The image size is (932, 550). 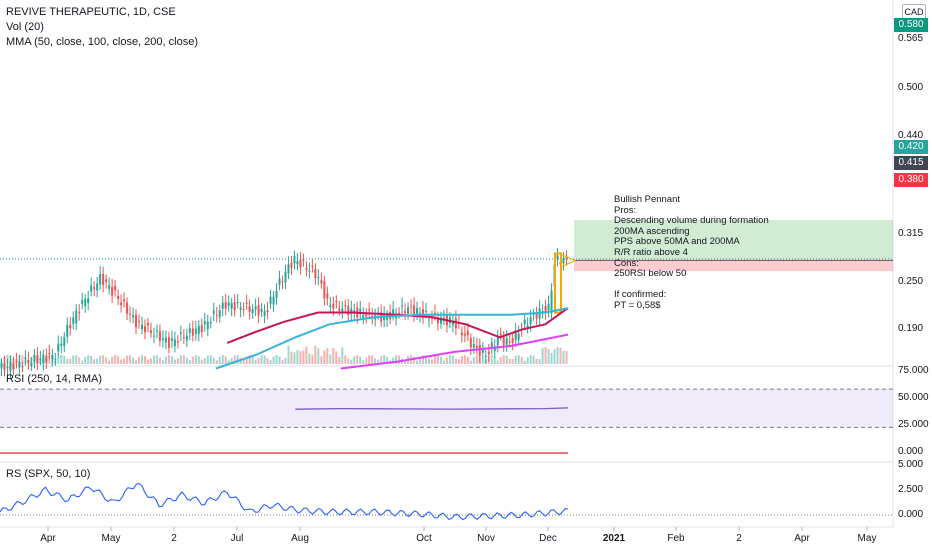 What do you see at coordinates (300, 538) in the screenshot?
I see `x-tick-label: Aug` at bounding box center [300, 538].